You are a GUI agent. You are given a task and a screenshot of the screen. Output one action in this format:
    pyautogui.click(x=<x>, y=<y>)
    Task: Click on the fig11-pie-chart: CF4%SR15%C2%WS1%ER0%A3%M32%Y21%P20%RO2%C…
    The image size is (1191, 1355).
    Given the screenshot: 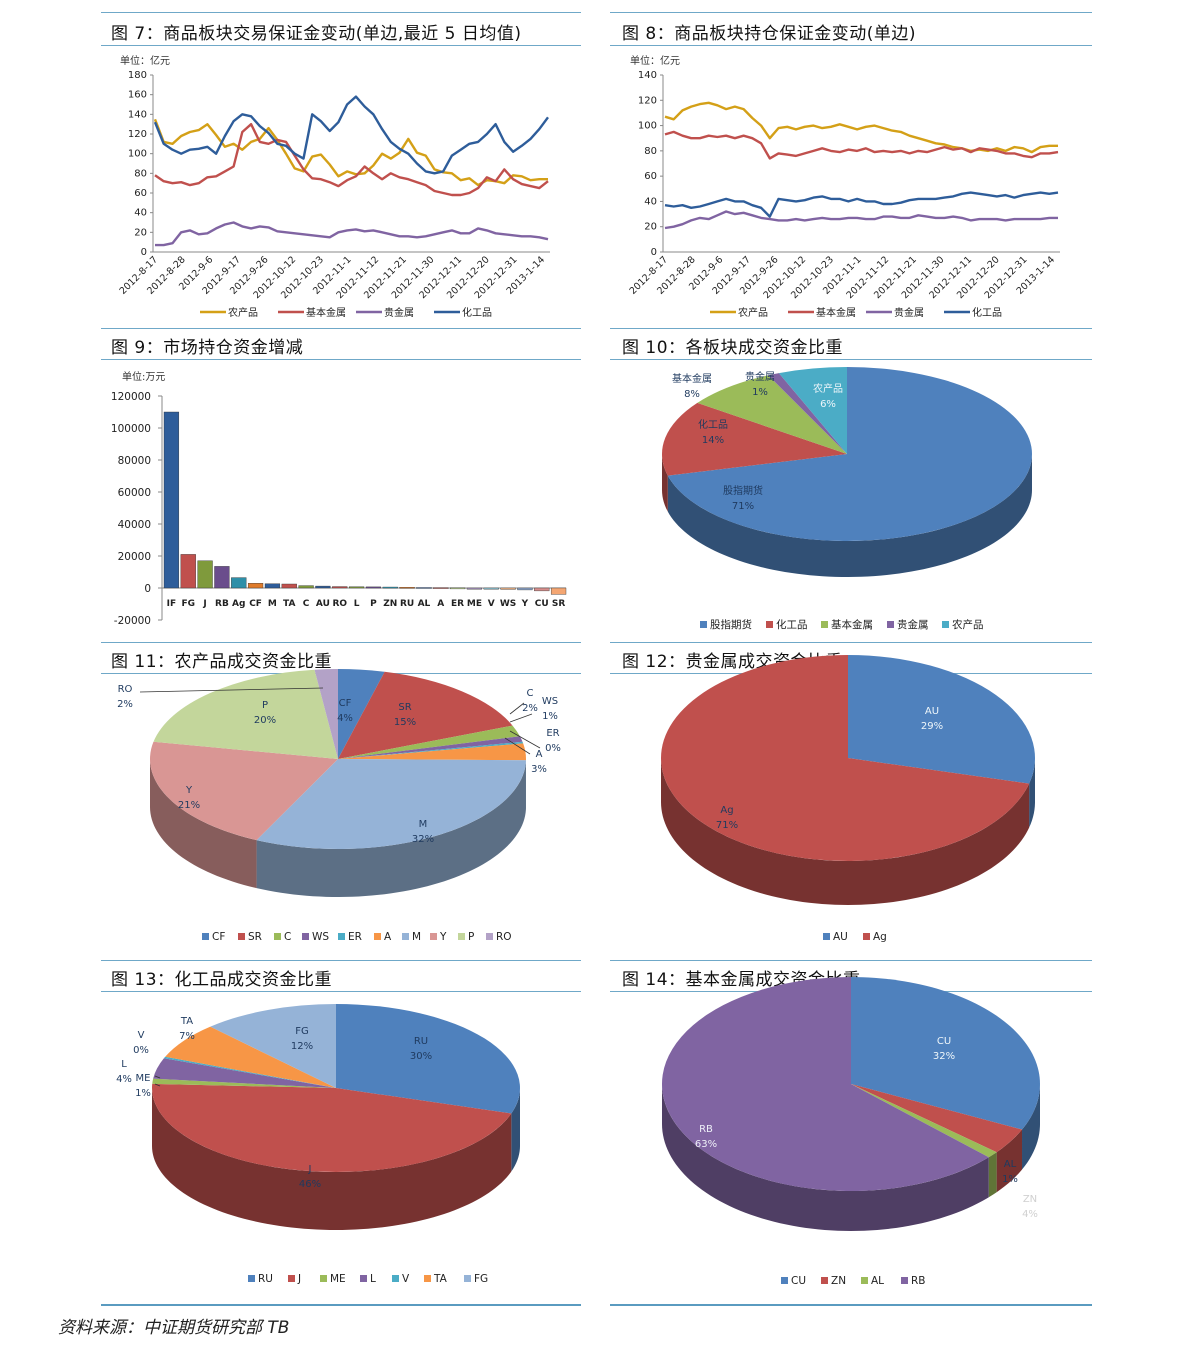 What is the action you would take?
    pyautogui.click(x=339, y=806)
    